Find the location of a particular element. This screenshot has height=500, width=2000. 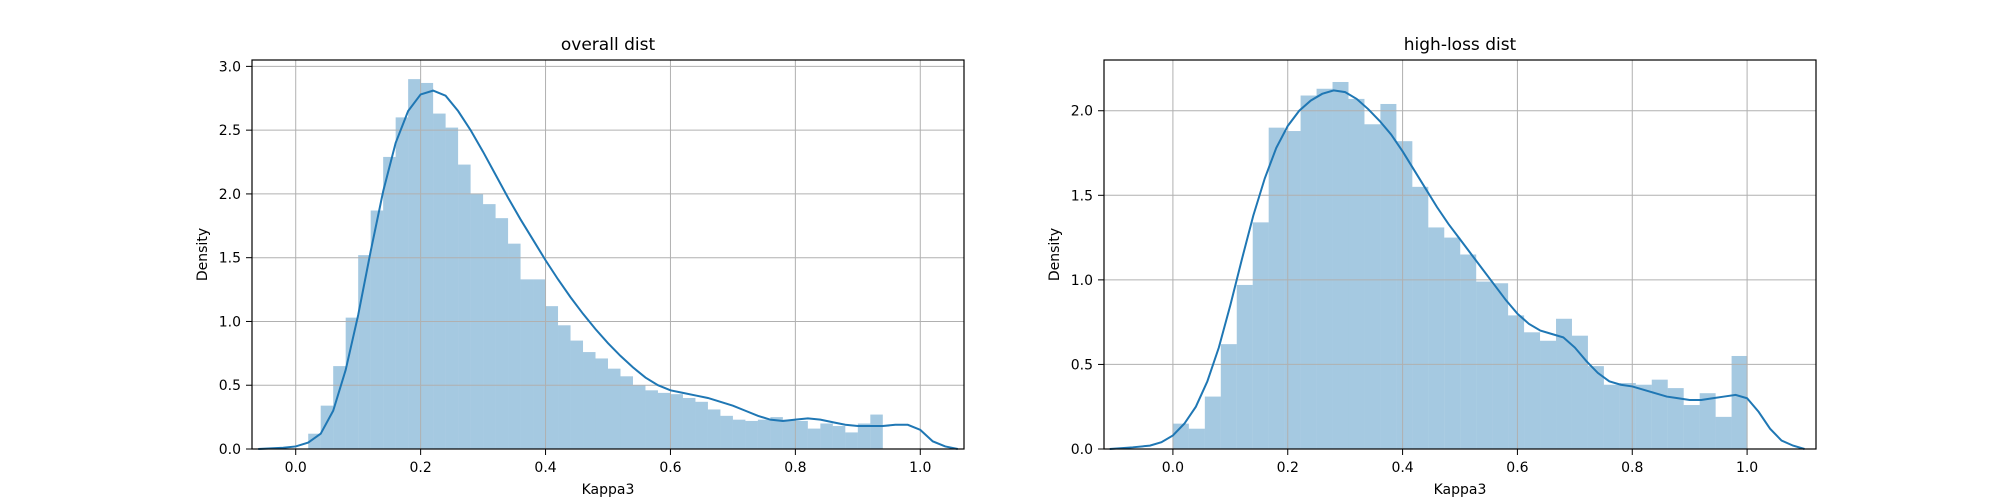

y-tick-label: 2.5 is located at coordinates (230, 131).